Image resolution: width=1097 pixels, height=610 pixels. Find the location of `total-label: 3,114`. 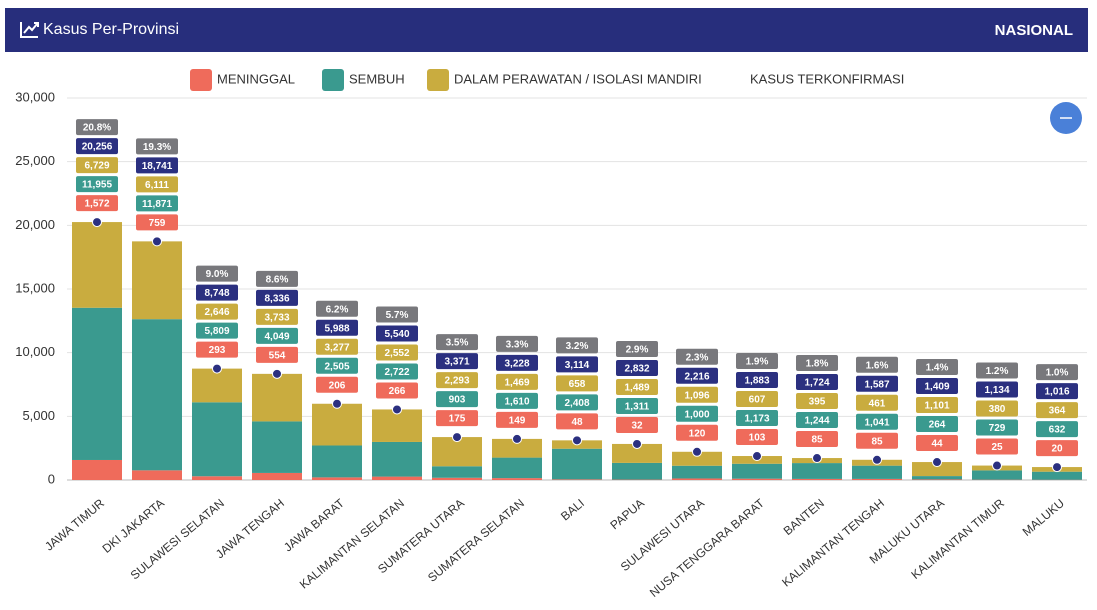

total-label: 3,114 is located at coordinates (577, 365).